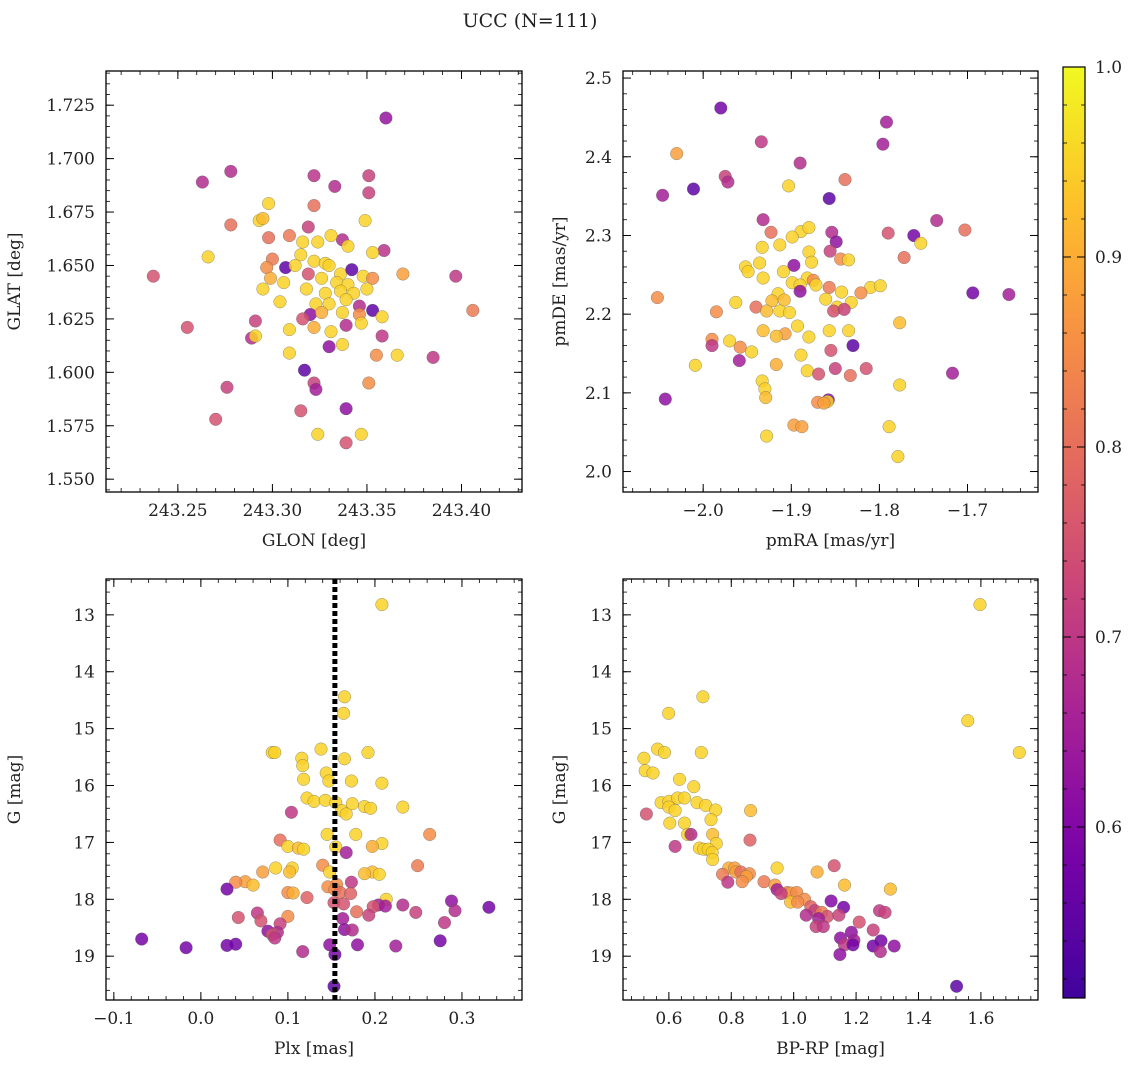 The image size is (1136, 1067). Describe the element at coordinates (70, 213) in the screenshot. I see `y-tick-label: 1.675` at that location.